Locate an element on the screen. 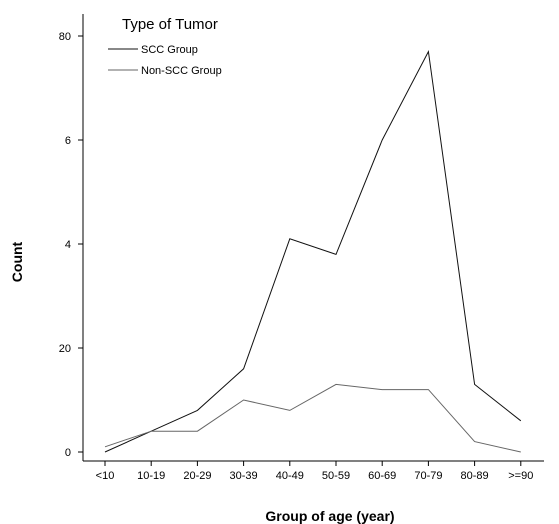  series-line-non-scc is located at coordinates (312, 418).